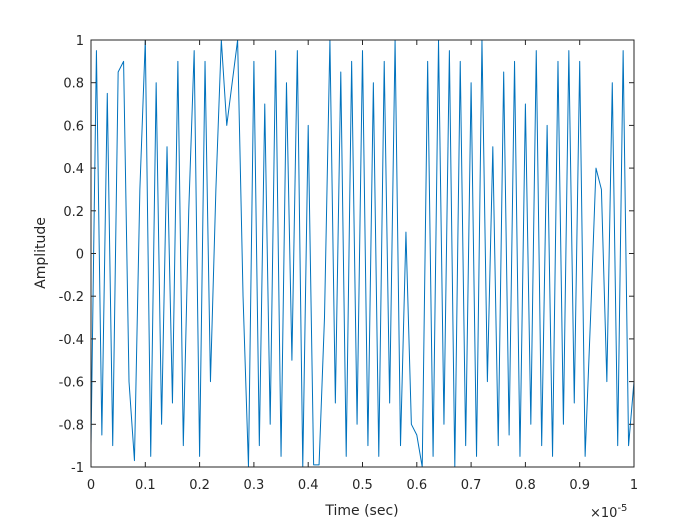 The image size is (700, 525). I want to click on x-multiplier: ×10⁻⁵, so click(608, 512).